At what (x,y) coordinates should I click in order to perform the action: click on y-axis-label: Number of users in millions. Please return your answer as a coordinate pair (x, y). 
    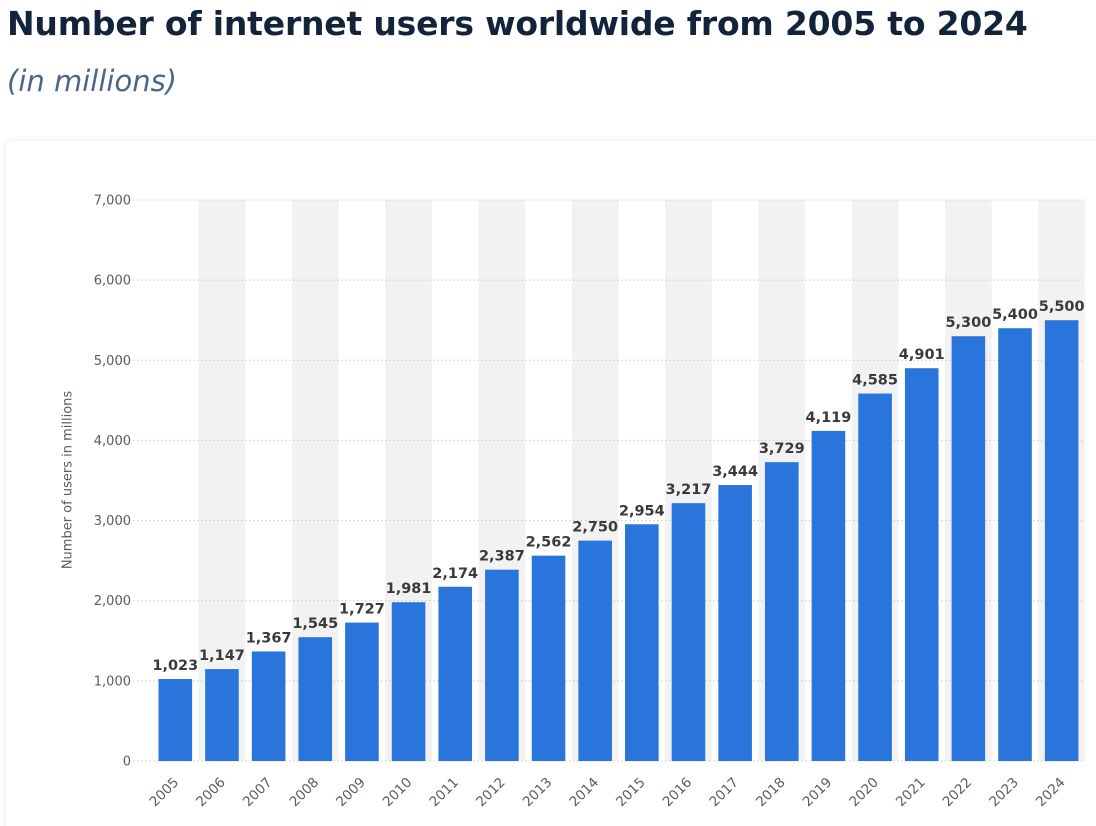
    Looking at the image, I should click on (68, 480).